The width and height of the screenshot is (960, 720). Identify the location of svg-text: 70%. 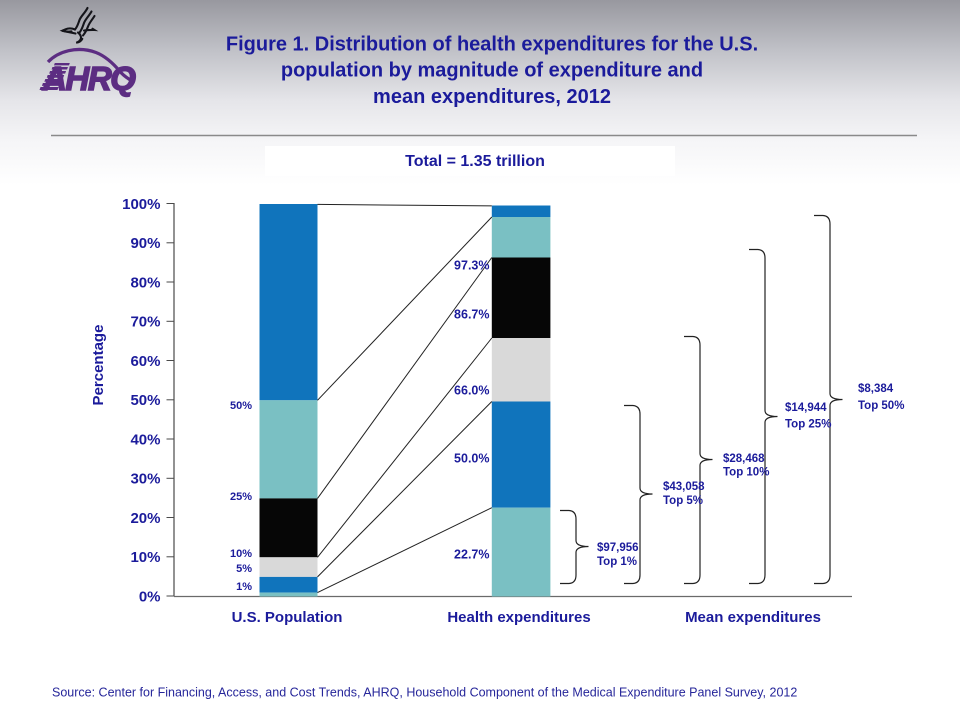
(145, 322).